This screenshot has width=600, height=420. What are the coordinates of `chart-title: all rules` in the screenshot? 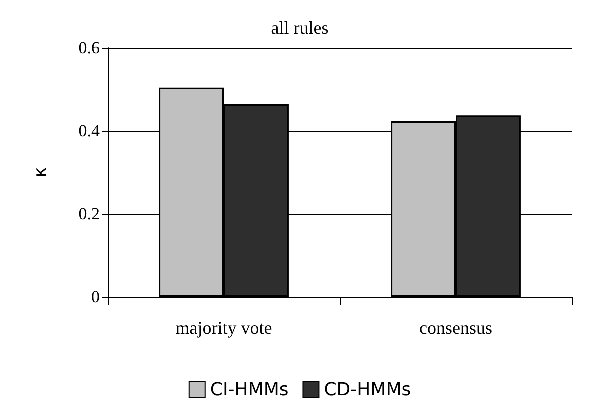 It's located at (300, 28).